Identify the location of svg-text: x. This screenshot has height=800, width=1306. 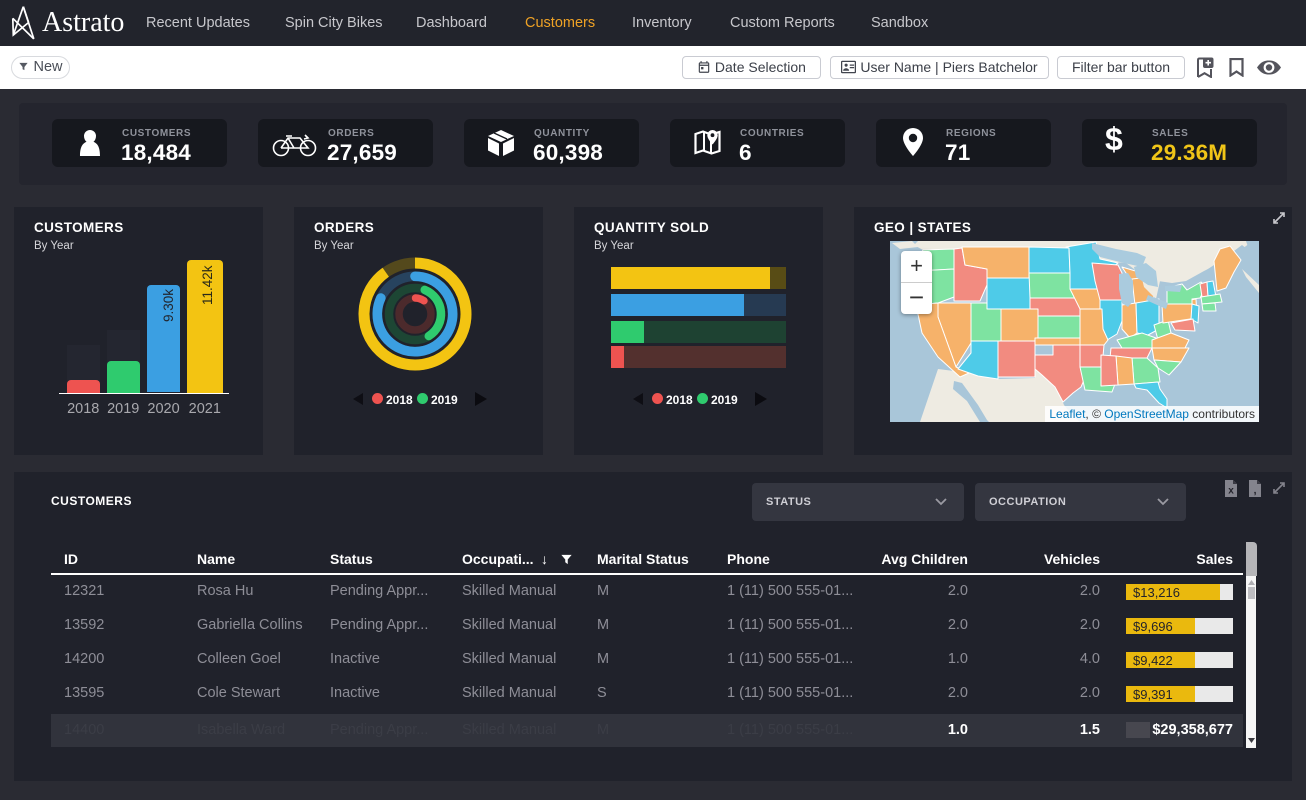
(1231, 491).